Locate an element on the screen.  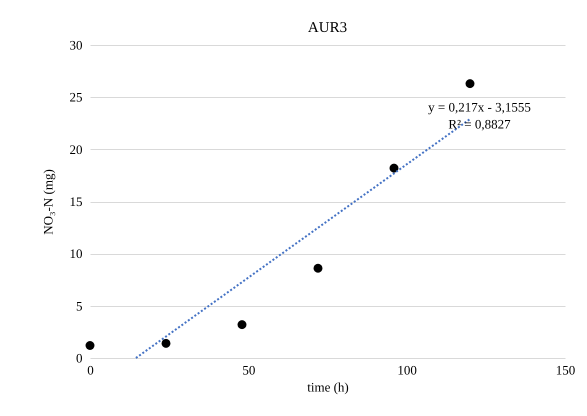
y-tick-label: 15 is located at coordinates (76, 201).